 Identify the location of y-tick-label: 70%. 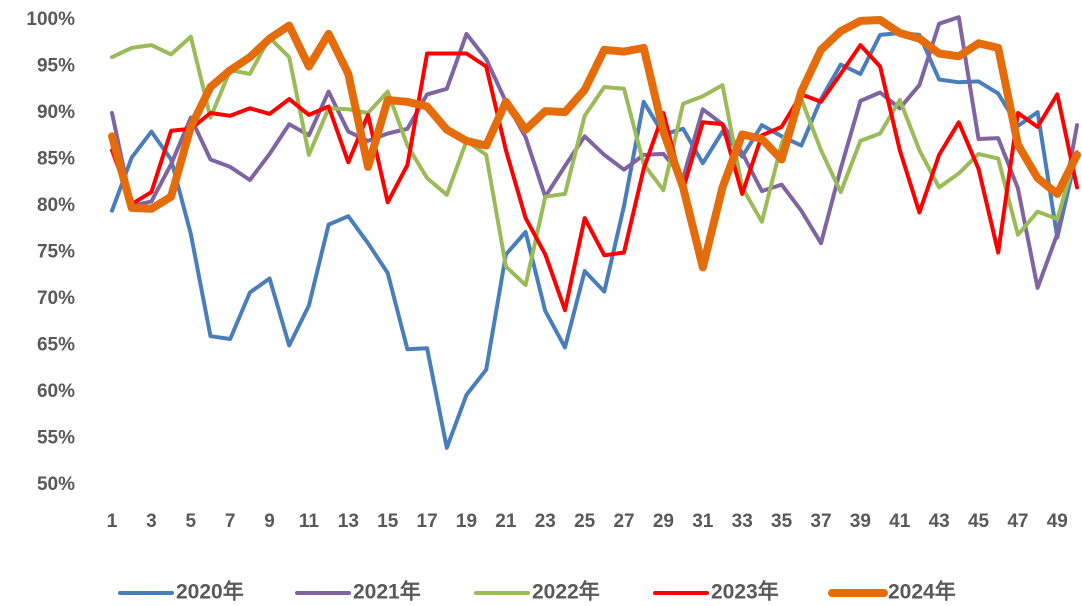
(56, 298).